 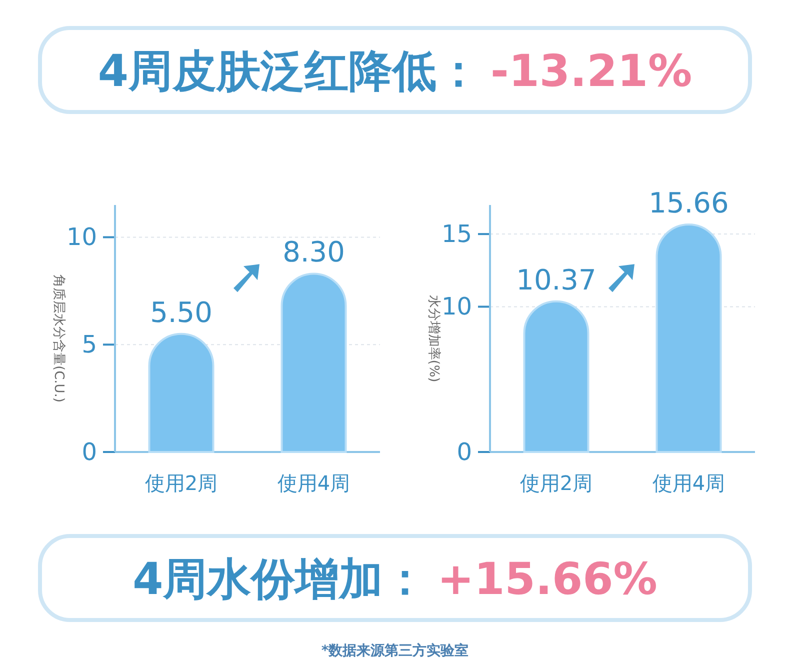 What do you see at coordinates (395, 650) in the screenshot?
I see `text: *数据来源第三方实验室` at bounding box center [395, 650].